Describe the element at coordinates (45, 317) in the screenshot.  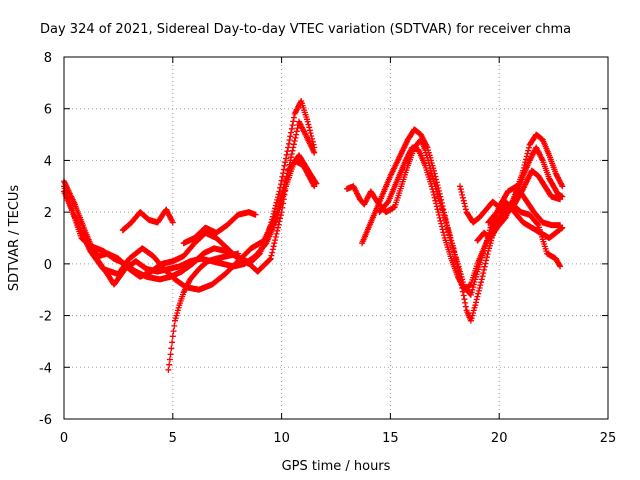
I see `y-tick-label: -2` at that location.